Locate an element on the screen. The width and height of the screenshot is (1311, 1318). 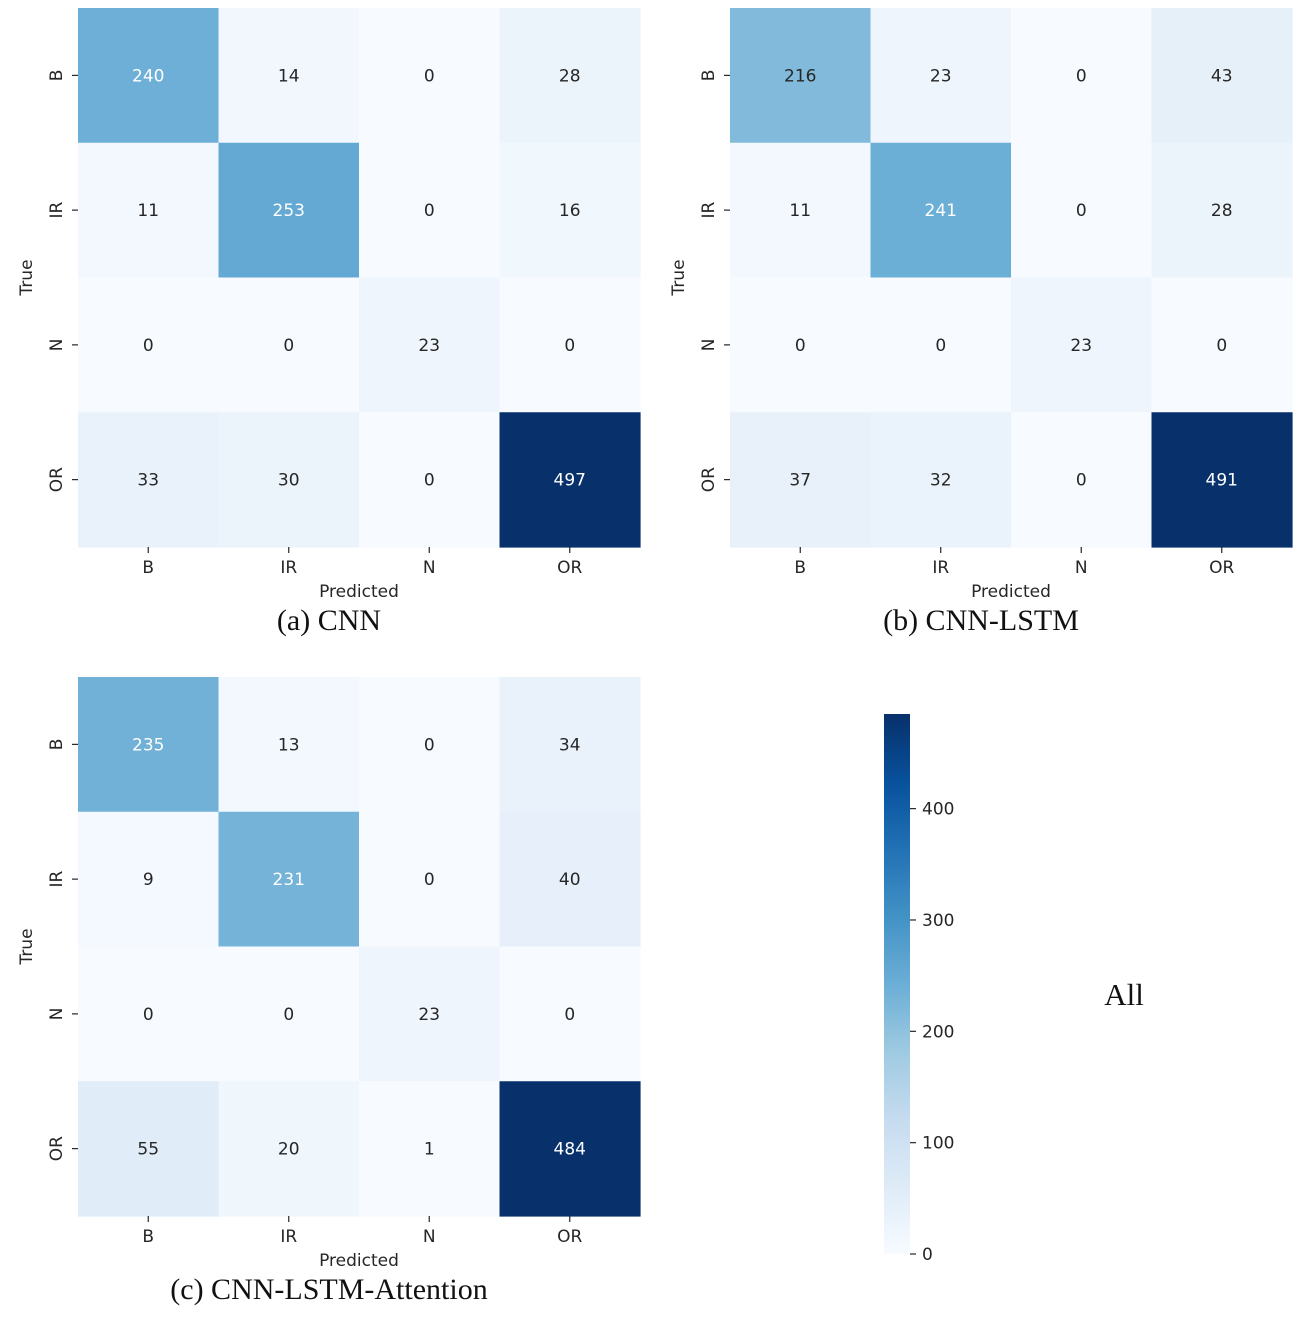
x-tick-label: IR is located at coordinates (940, 568).